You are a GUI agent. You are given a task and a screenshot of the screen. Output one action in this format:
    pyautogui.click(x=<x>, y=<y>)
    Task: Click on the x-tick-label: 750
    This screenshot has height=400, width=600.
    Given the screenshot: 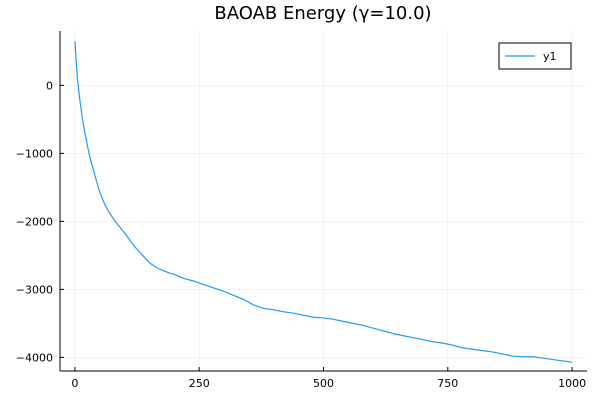 What is the action you would take?
    pyautogui.click(x=447, y=383)
    